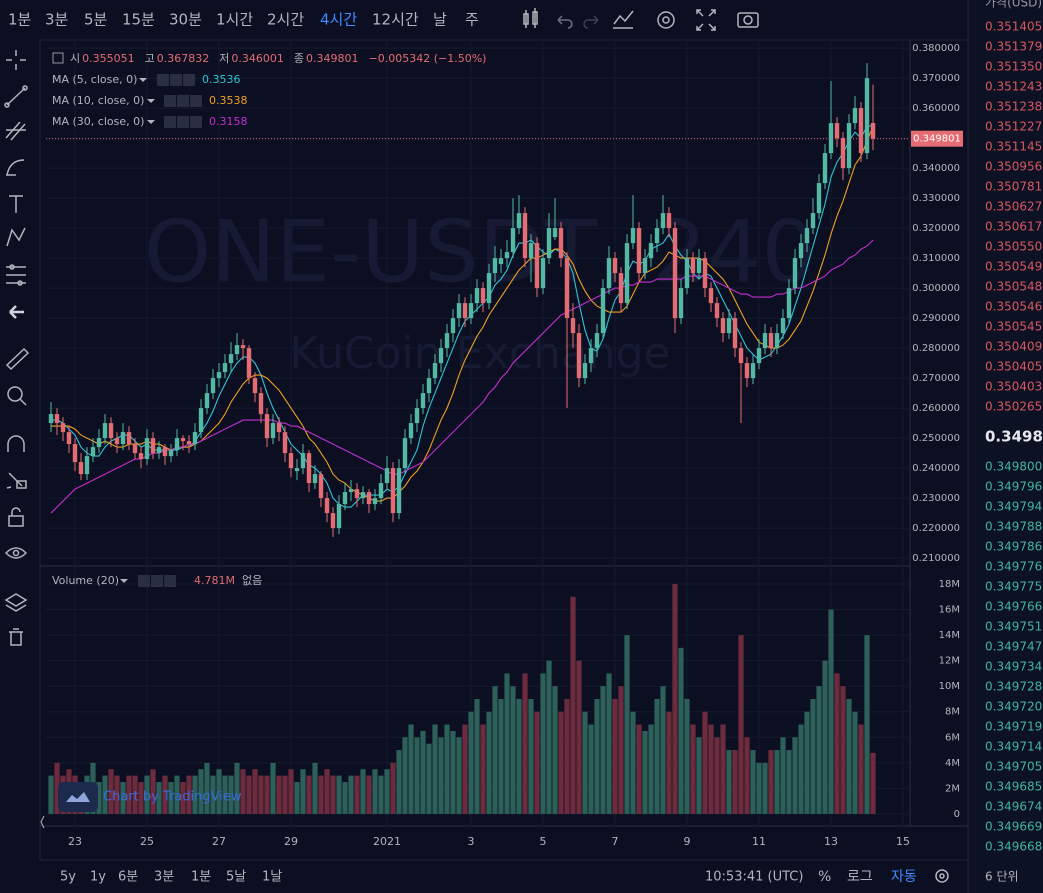 The image size is (1043, 893). Describe the element at coordinates (15, 167) in the screenshot. I see `brush-tool` at that location.